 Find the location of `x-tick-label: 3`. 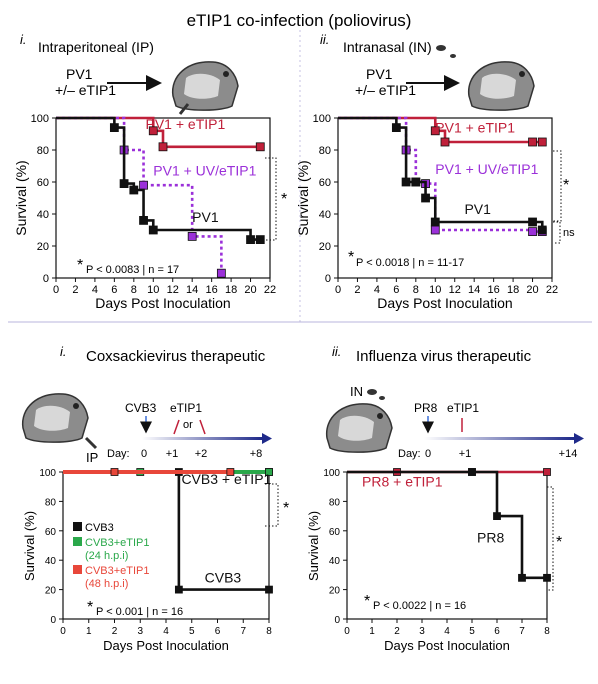

x-tick-label: 3 is located at coordinates (422, 631).